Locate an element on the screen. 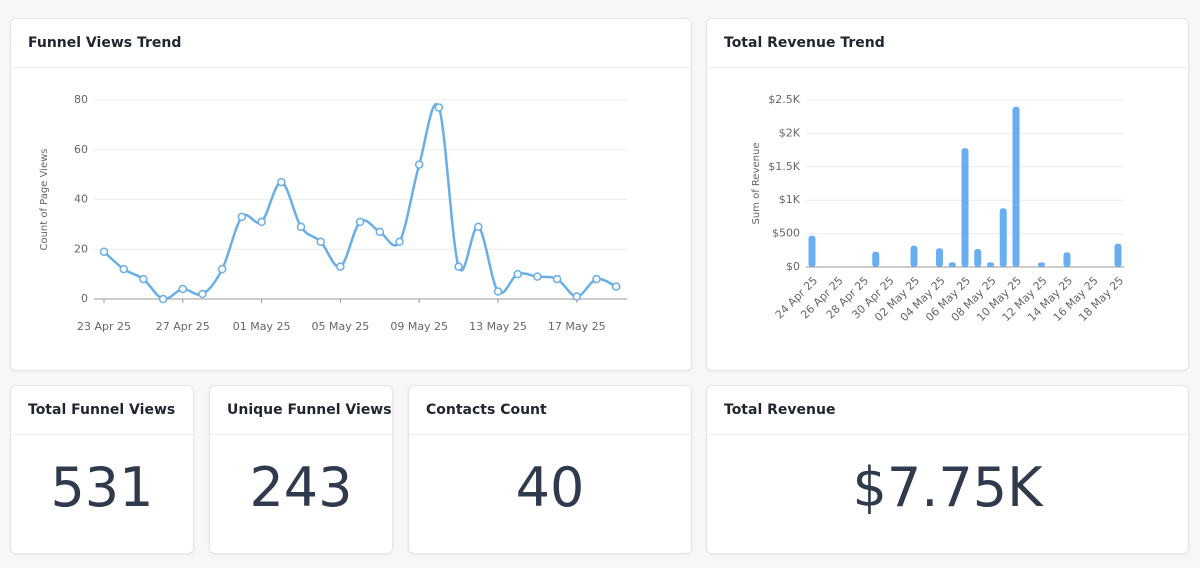 The image size is (1200, 568). card-title: Total Revenue is located at coordinates (947, 410).